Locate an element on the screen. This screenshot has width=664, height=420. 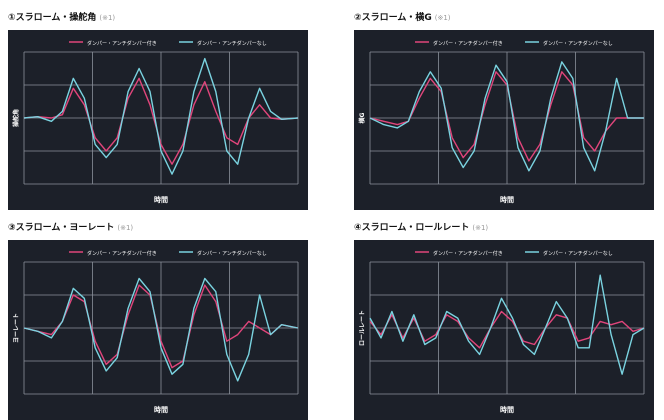
chart-title: ②スラローム・横G (※1) is located at coordinates (402, 17).